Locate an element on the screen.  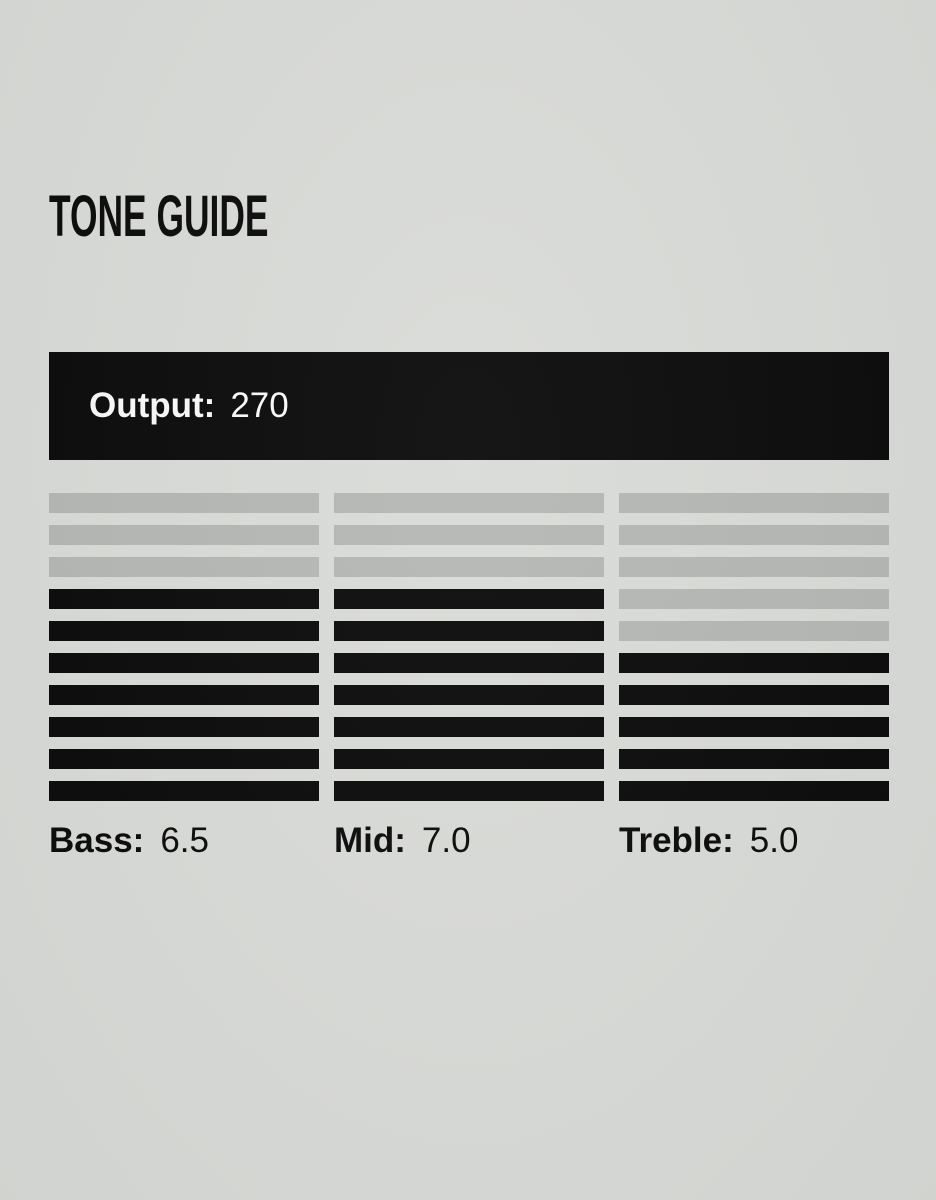
output-value: 270 is located at coordinates (259, 405).